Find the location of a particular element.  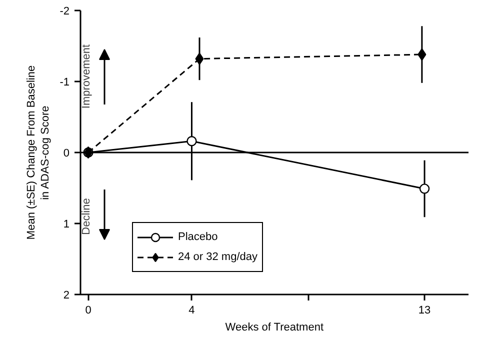

x-tick-label: 13 is located at coordinates (424, 310).